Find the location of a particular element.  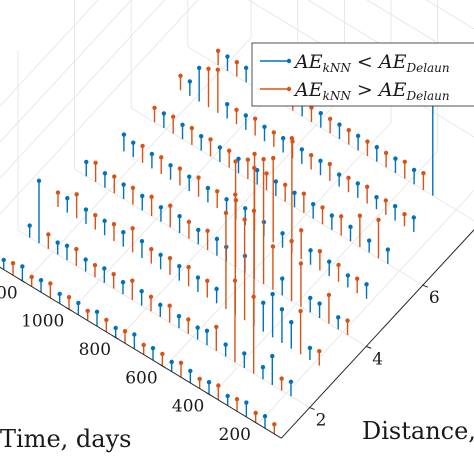

legend-box is located at coordinates (362, 74).